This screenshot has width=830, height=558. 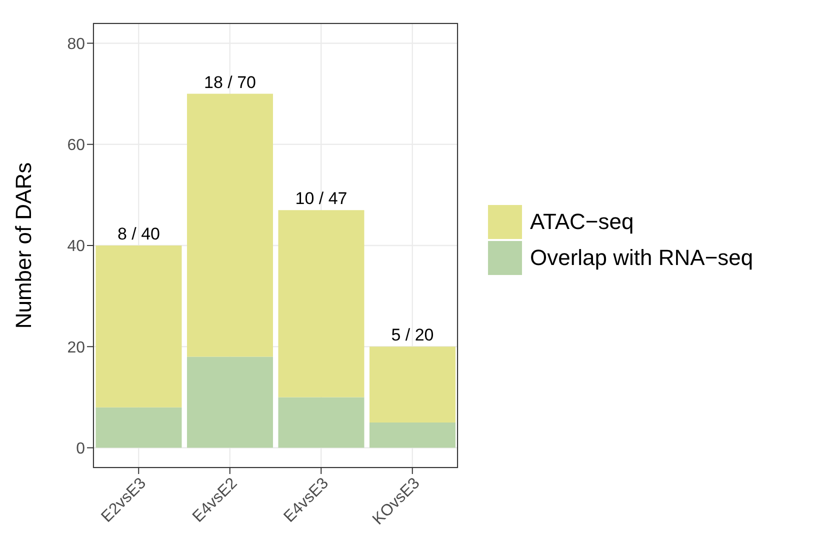 I want to click on total-label: 5 / 20, so click(x=412, y=335).